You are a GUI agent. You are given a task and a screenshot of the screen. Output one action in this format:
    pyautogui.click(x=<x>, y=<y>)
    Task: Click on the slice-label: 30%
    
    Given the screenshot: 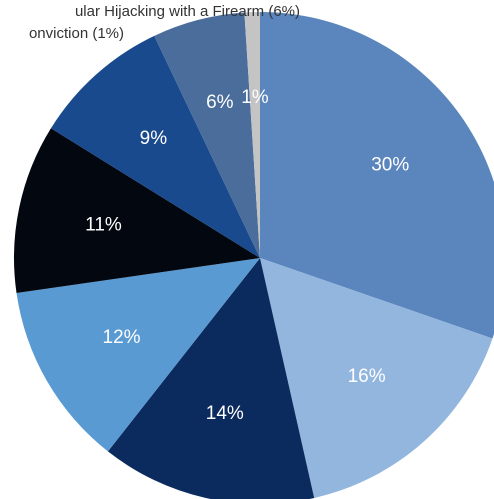 What is the action you would take?
    pyautogui.click(x=390, y=164)
    